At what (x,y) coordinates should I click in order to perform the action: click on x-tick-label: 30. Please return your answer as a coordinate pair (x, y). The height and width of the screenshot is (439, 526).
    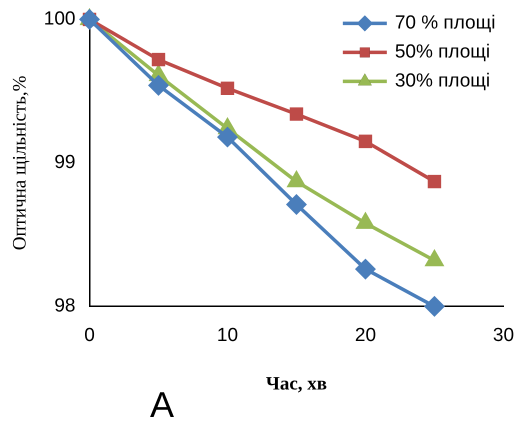
    Looking at the image, I should click on (503, 335).